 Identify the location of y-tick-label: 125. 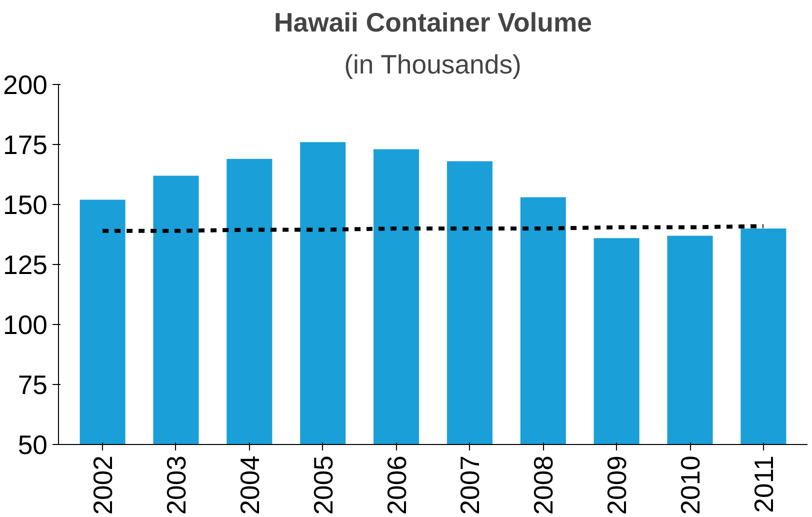
(25, 265).